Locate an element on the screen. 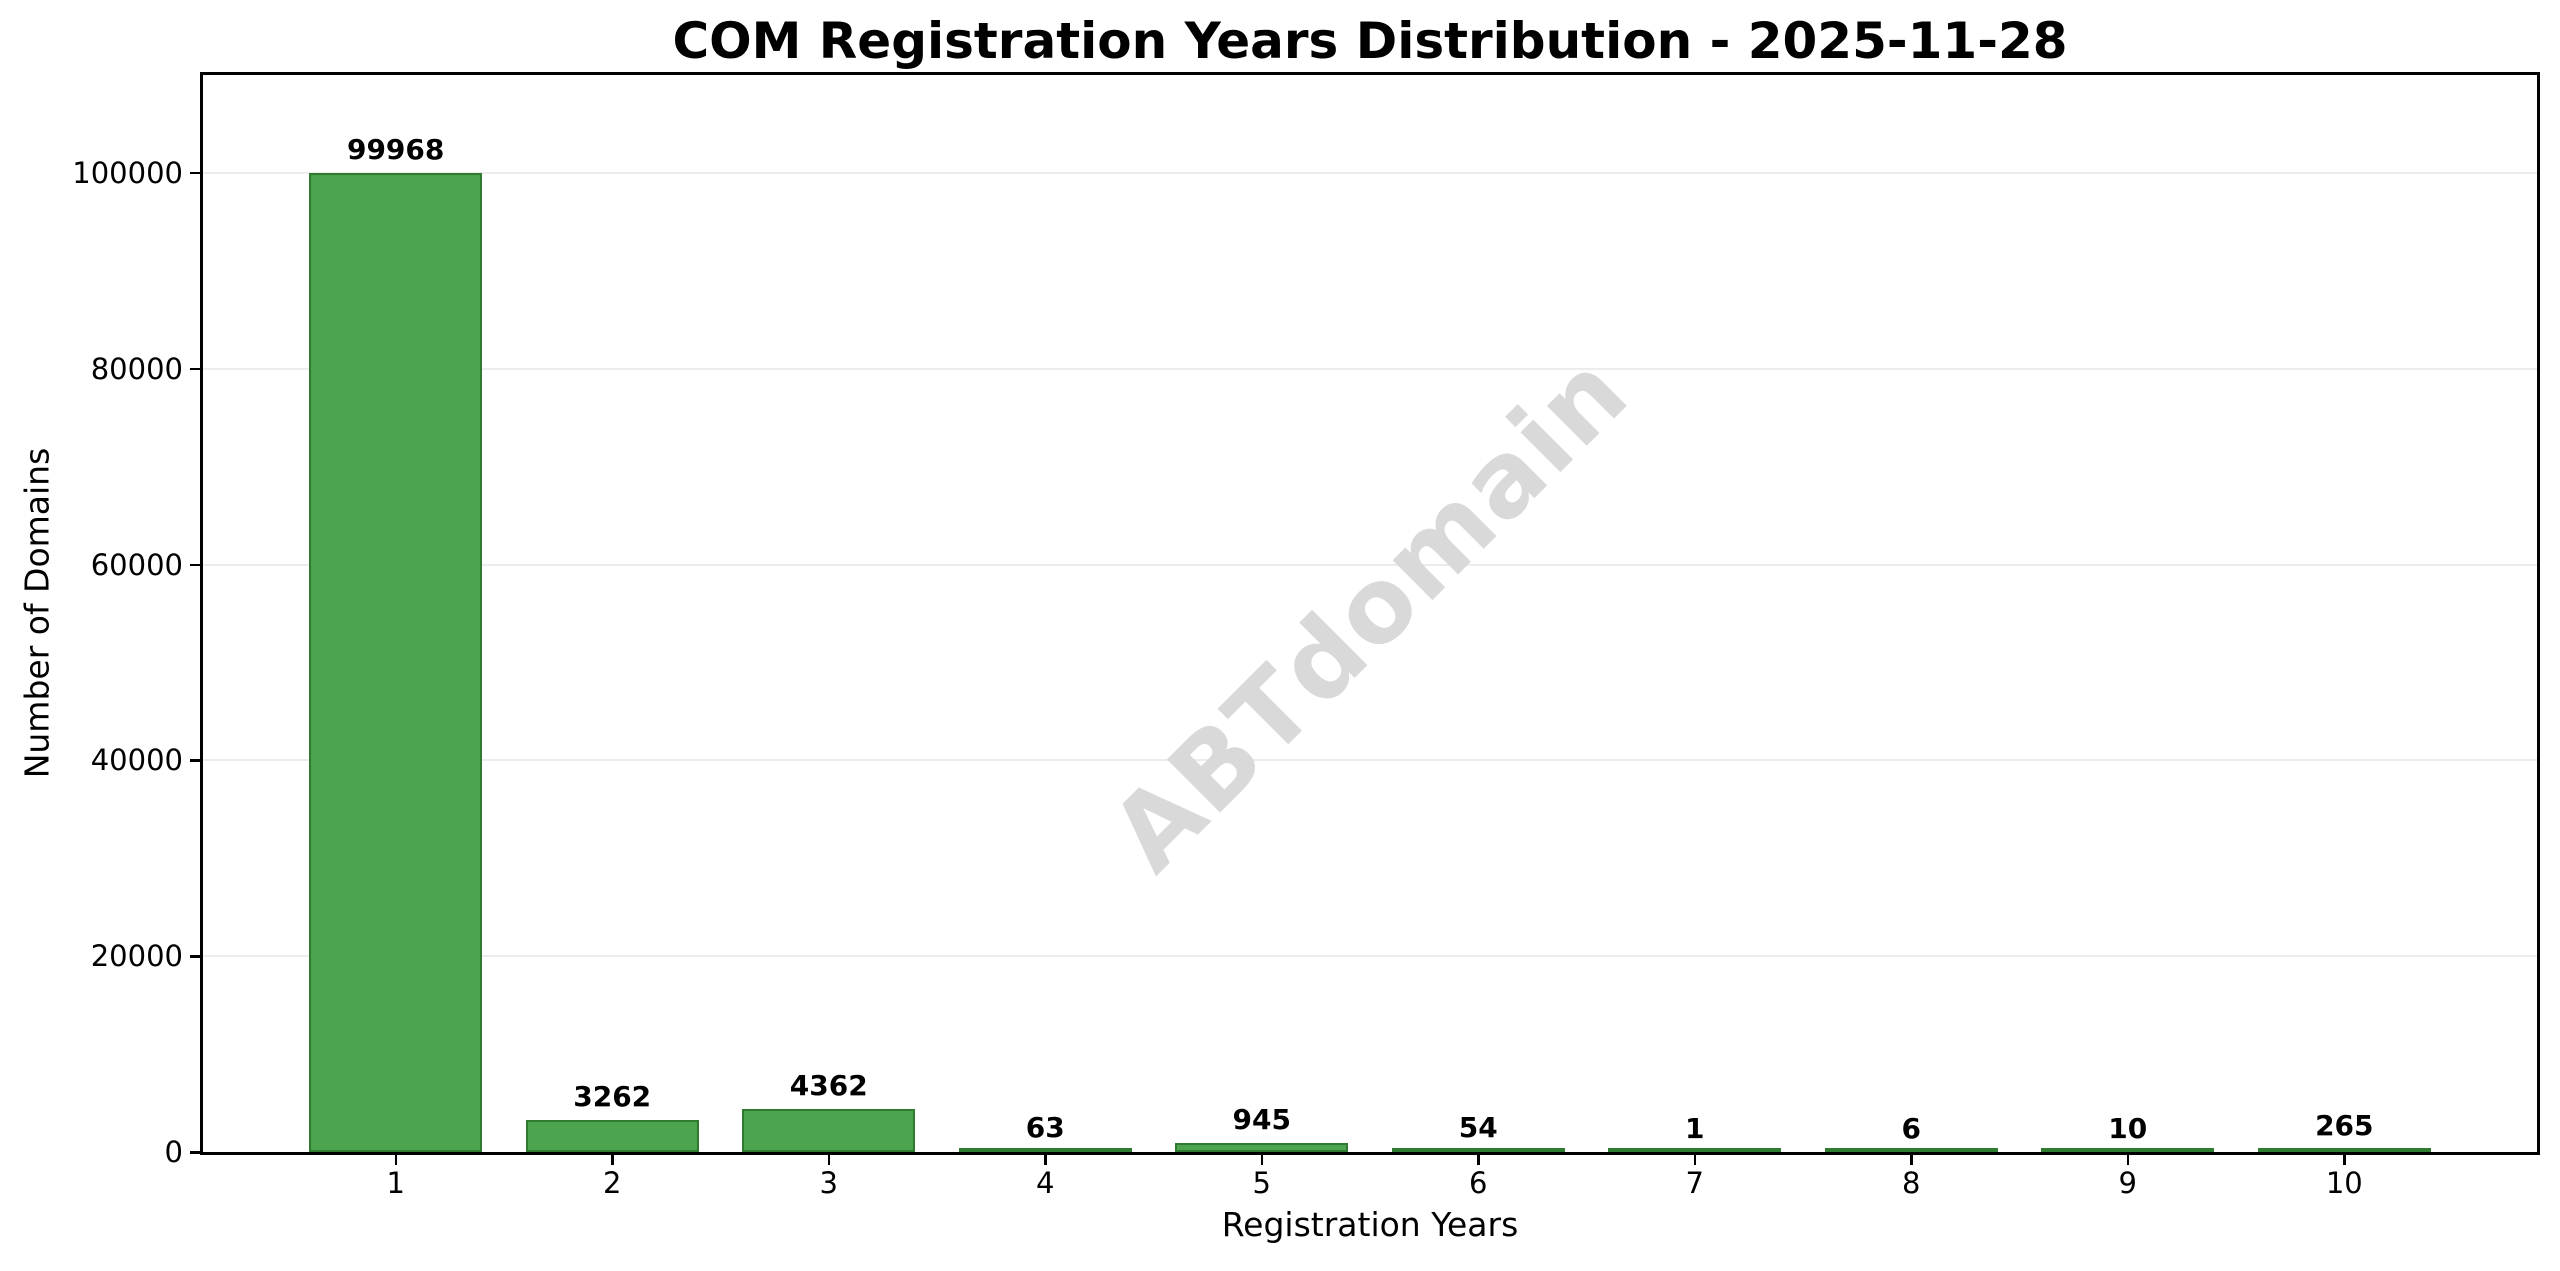 The width and height of the screenshot is (2560, 1271). bar-value-label: 3262 is located at coordinates (612, 1097).